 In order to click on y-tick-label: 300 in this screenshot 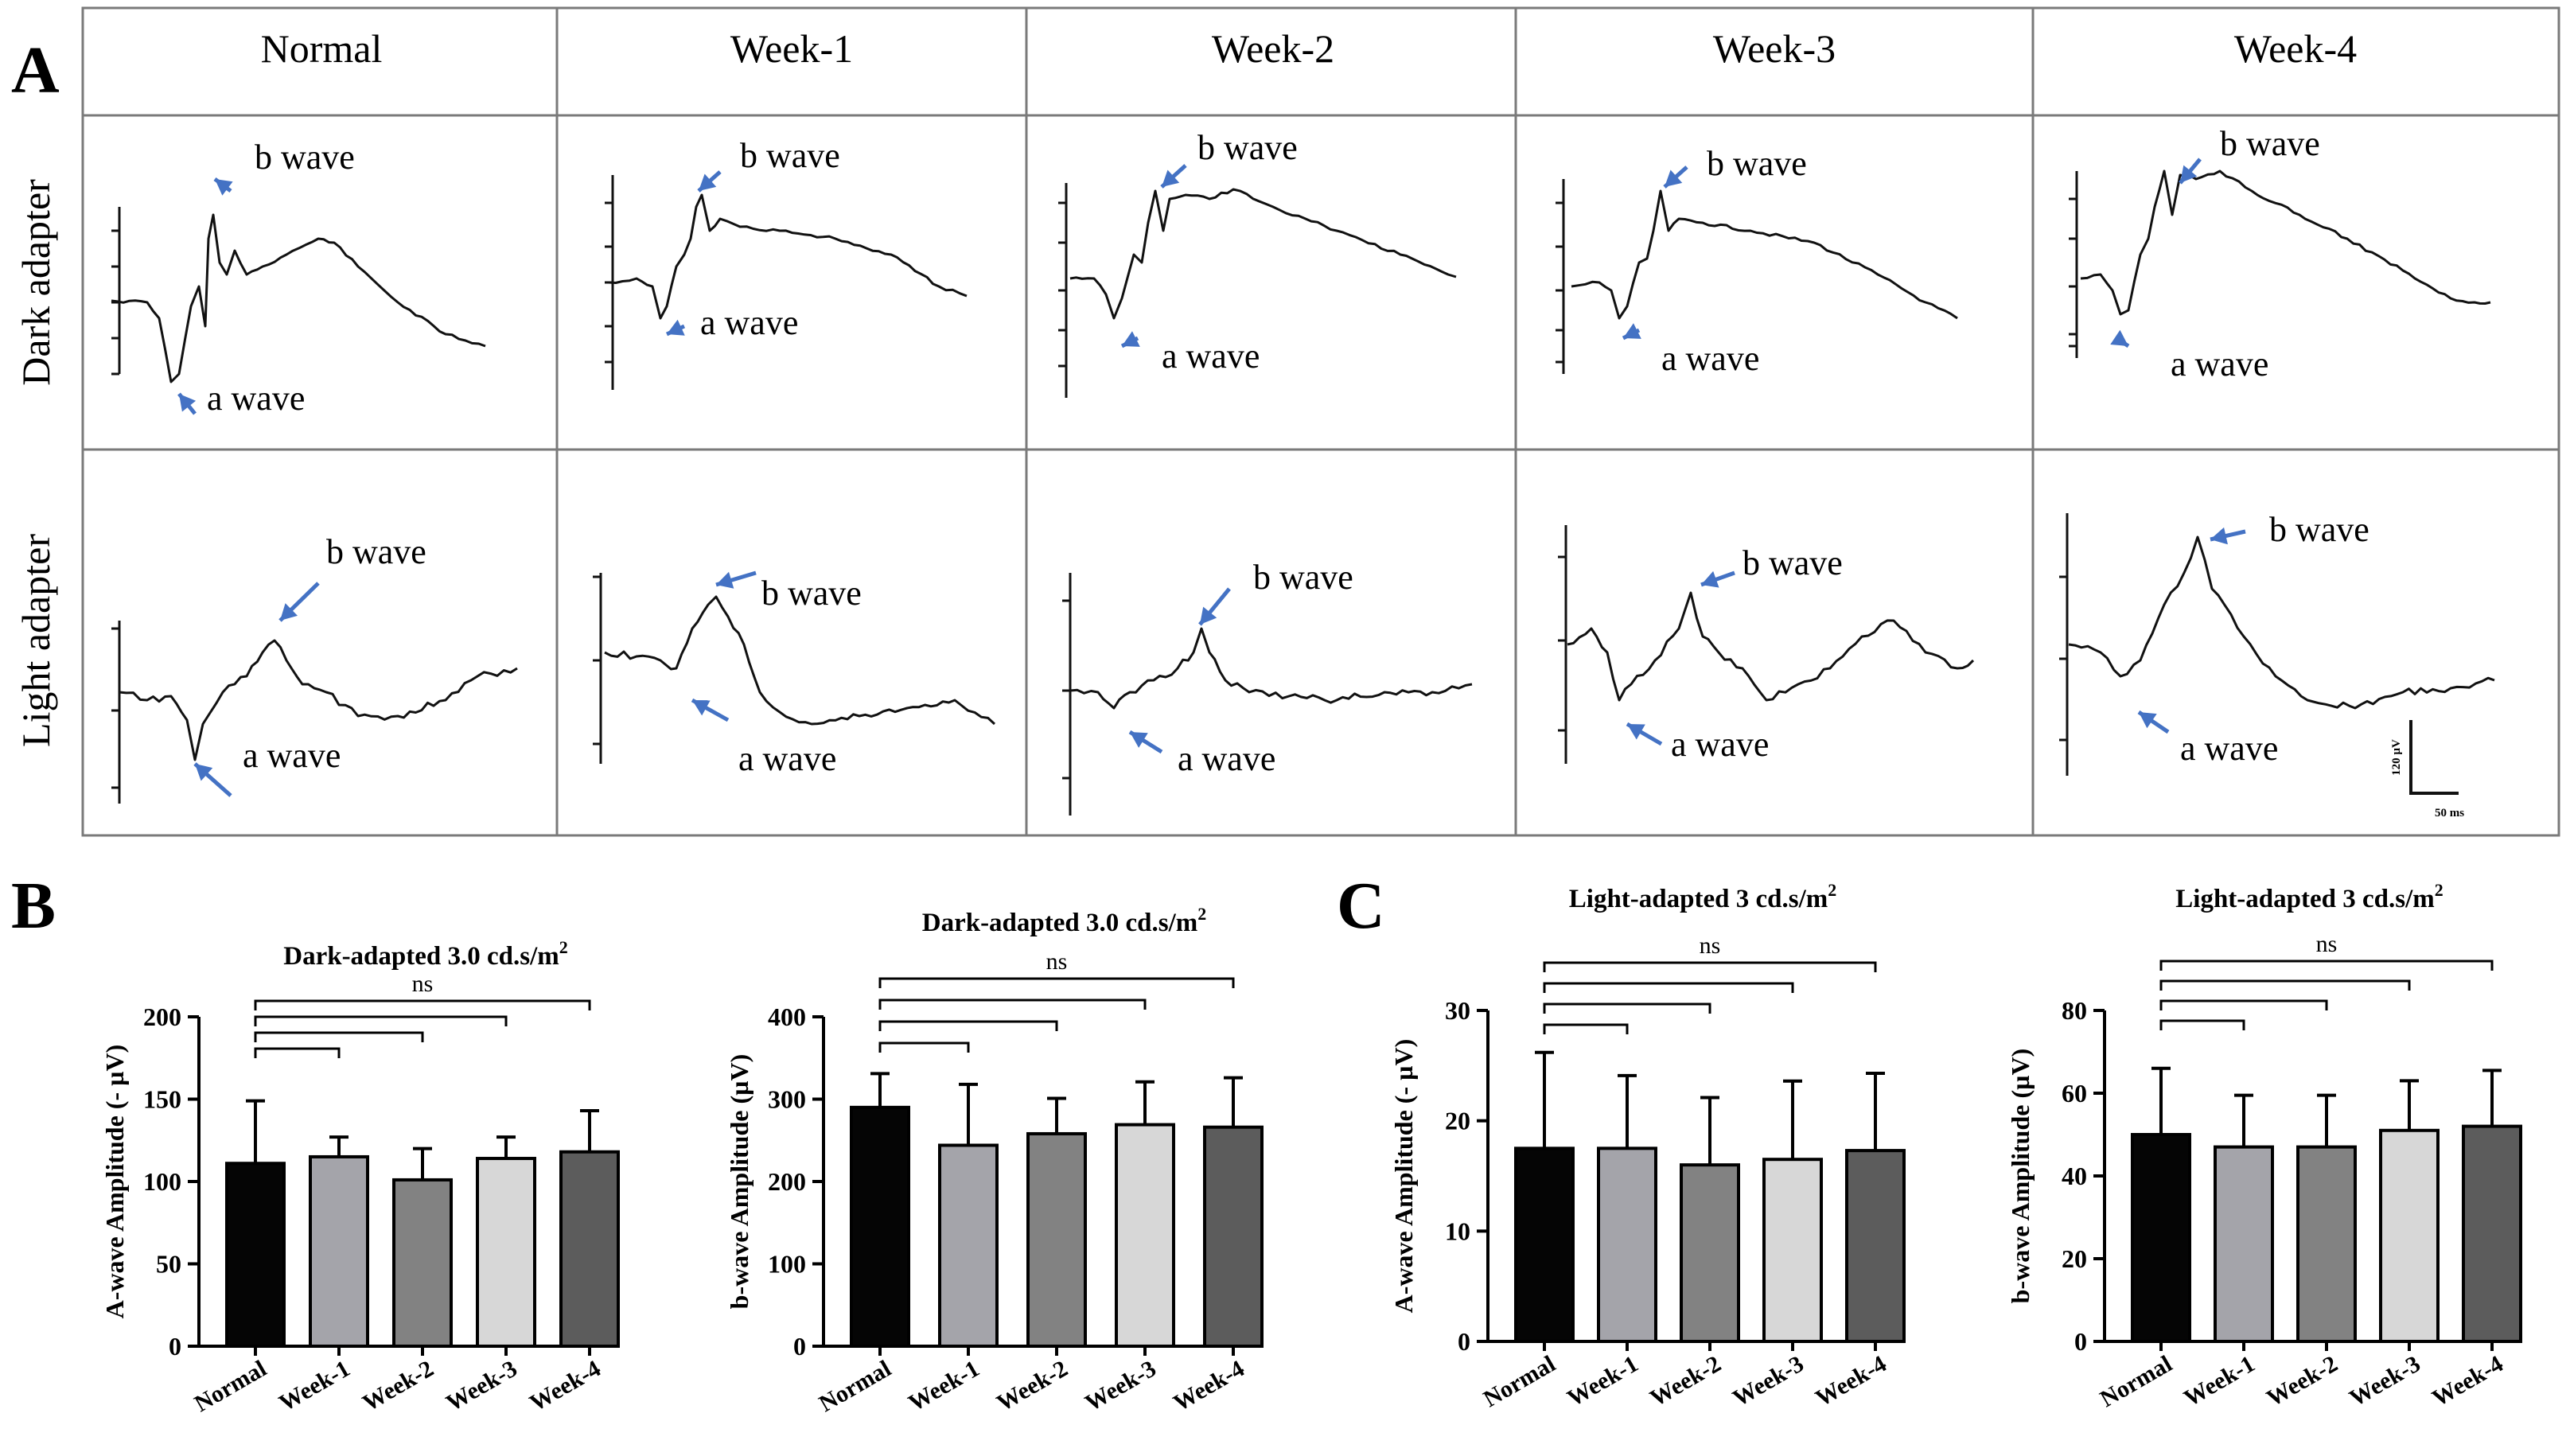, I will do `click(787, 1099)`.